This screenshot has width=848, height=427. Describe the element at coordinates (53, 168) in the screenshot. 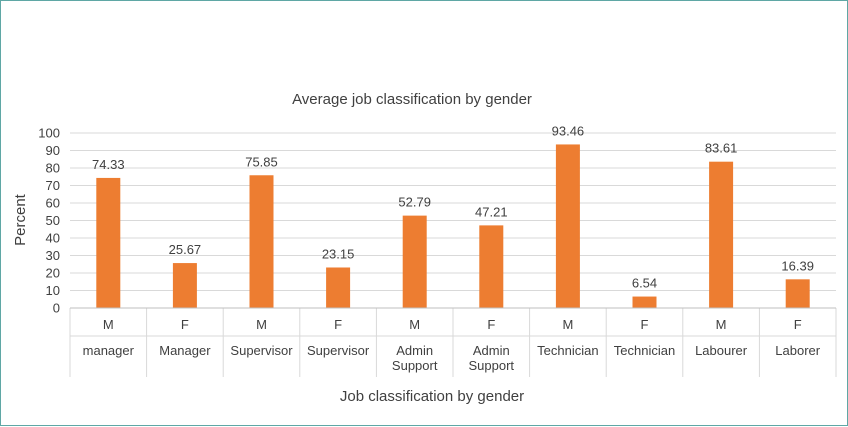

I see `y-tick-label: 80` at that location.